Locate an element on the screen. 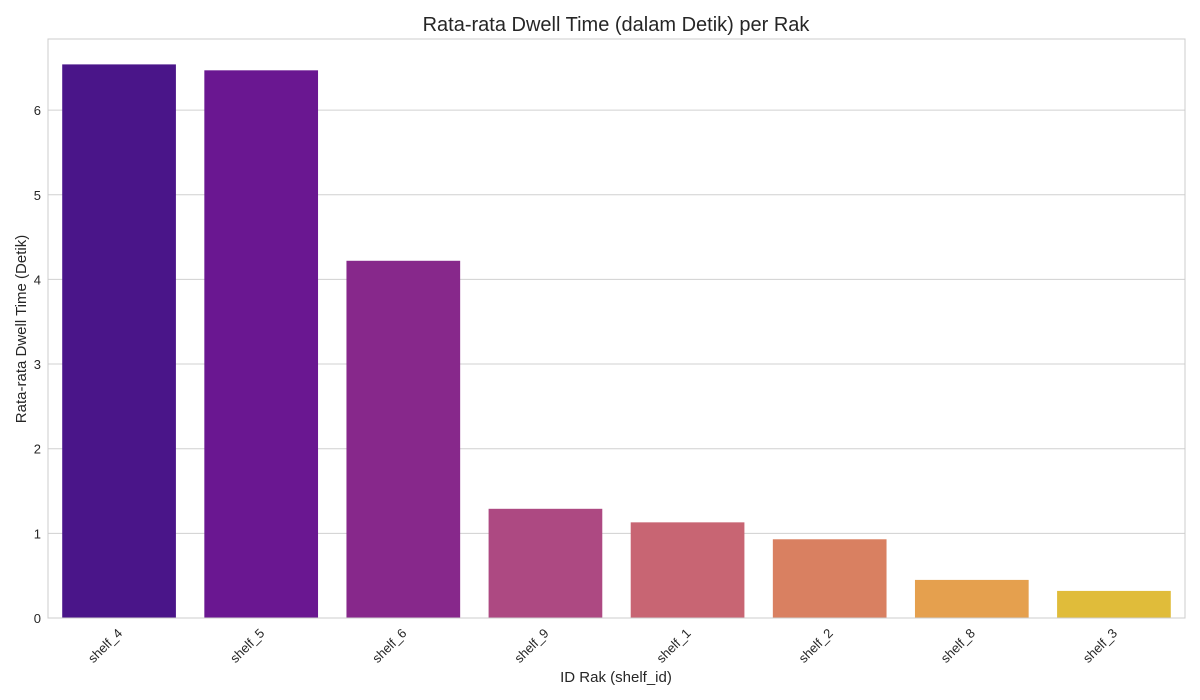 This screenshot has height=700, width=1200. y-tick-label: 2 is located at coordinates (37, 449).